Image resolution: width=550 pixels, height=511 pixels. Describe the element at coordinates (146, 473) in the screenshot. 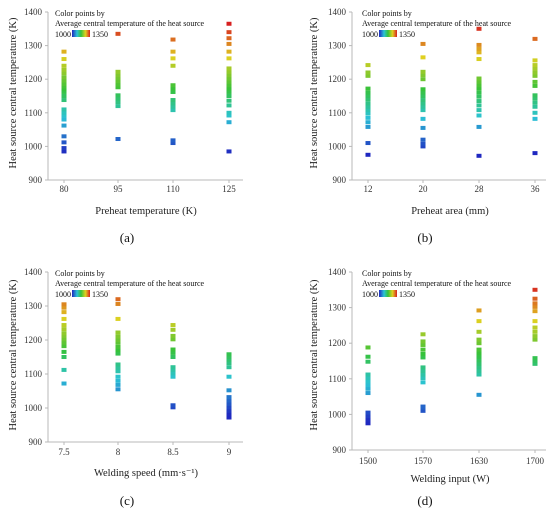

I see `panel-c-xlabel: Welding speed (mm·s⁻¹)` at that location.